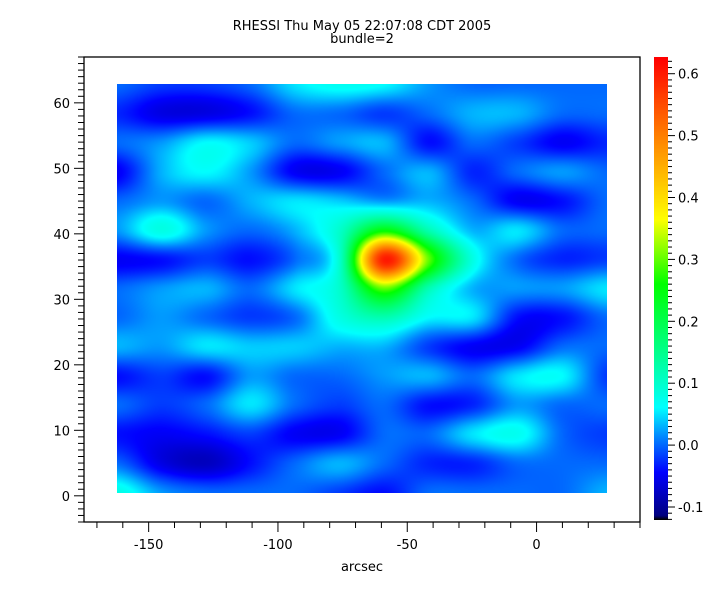 The image size is (724, 591). Describe the element at coordinates (68, 289) in the screenshot. I see `y-axis-ticks: 0 10 20 30 40 50 60` at that location.